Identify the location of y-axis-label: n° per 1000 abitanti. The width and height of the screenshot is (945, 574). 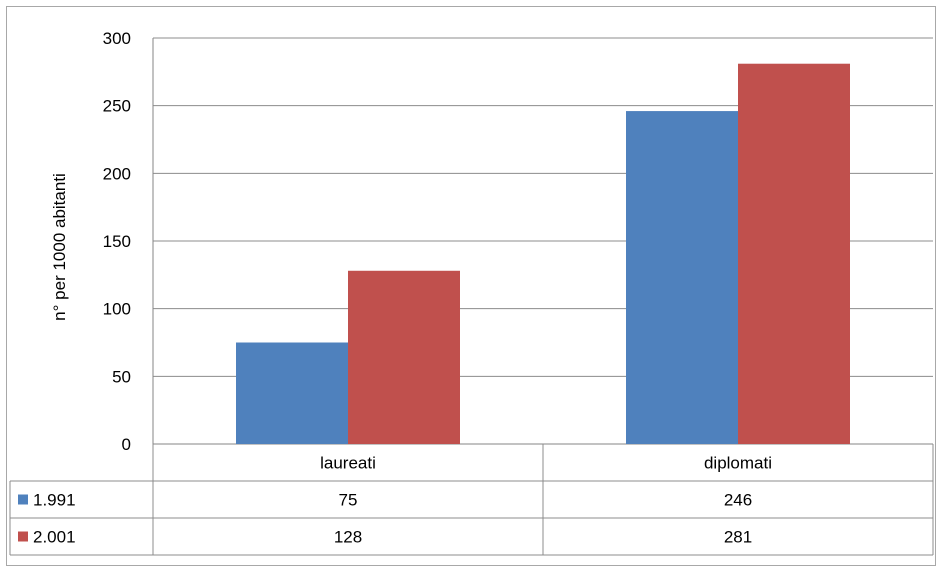
(59, 247).